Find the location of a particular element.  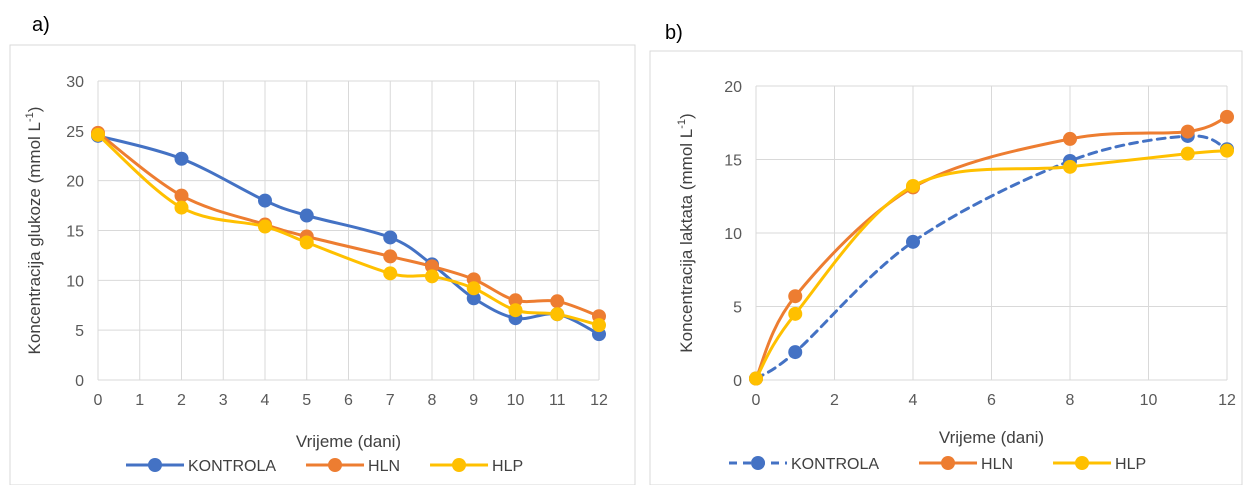

glucose-legend-marker-kontrola is located at coordinates (155, 465).